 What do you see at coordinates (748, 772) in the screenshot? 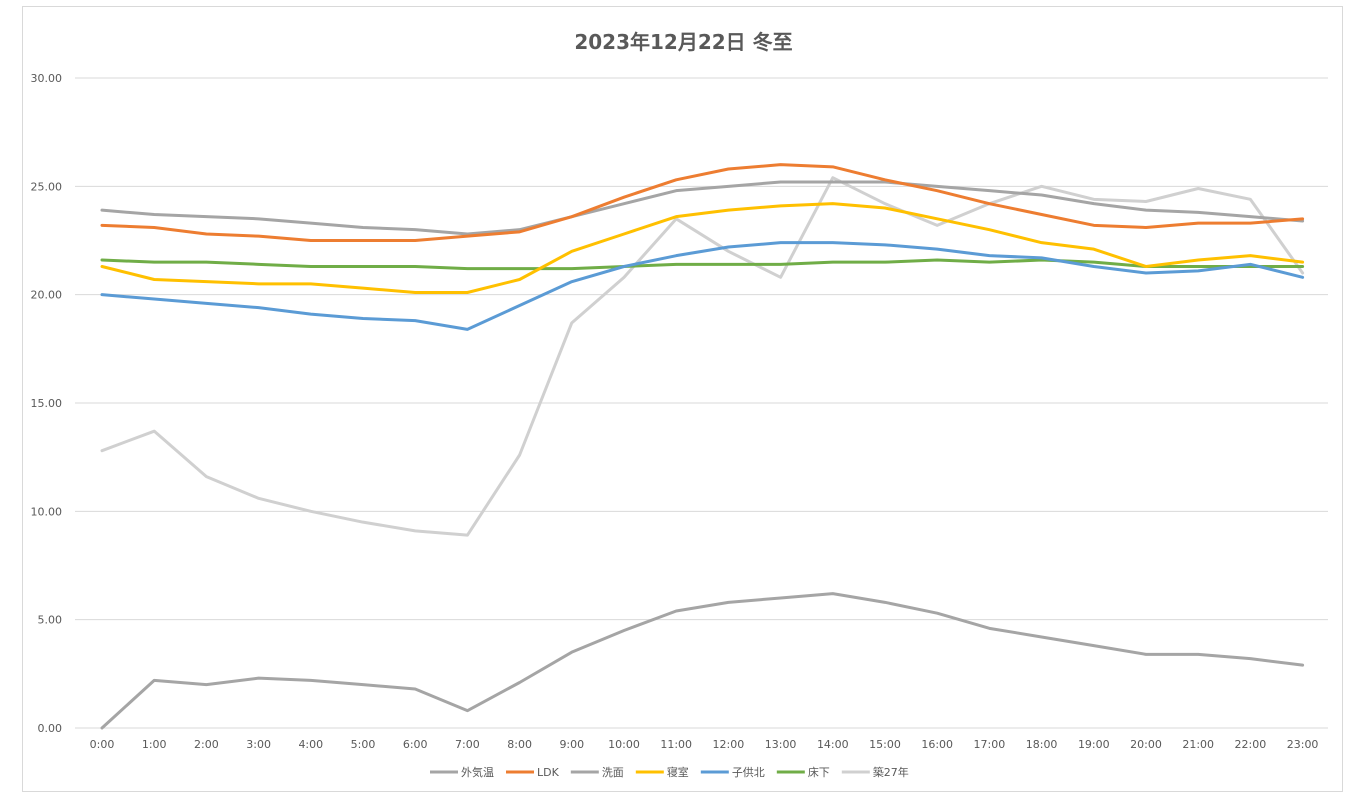
I see `legend-label: 子供北` at bounding box center [748, 772].